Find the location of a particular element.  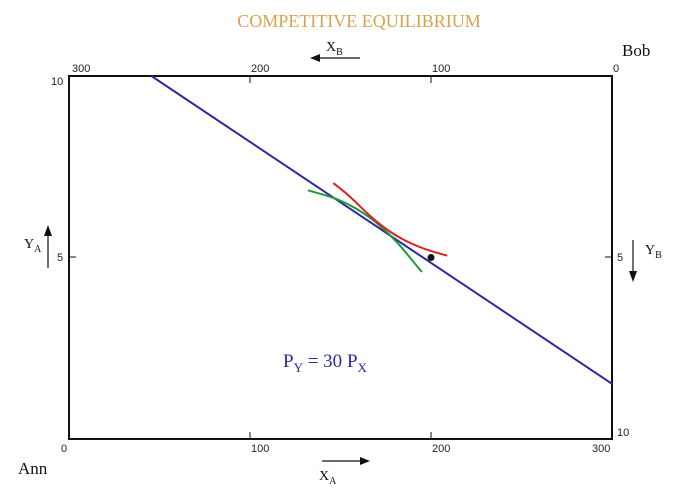

top-tick-label: 200 is located at coordinates (260, 69).